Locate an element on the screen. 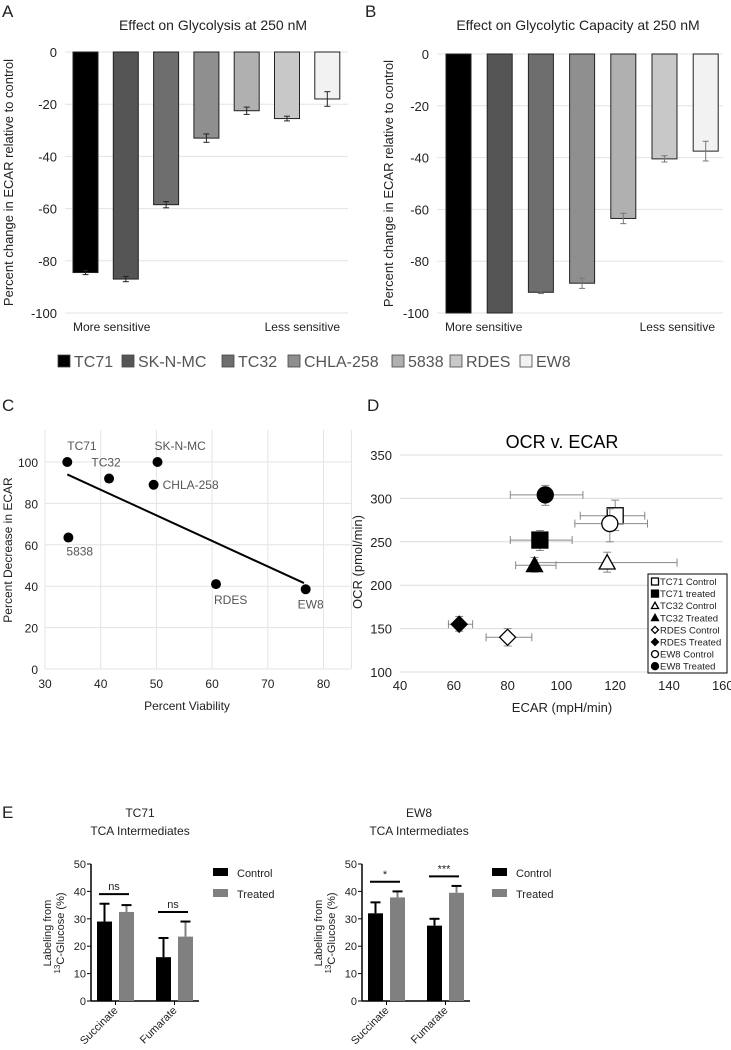  diamond-marker is located at coordinates (459, 624).